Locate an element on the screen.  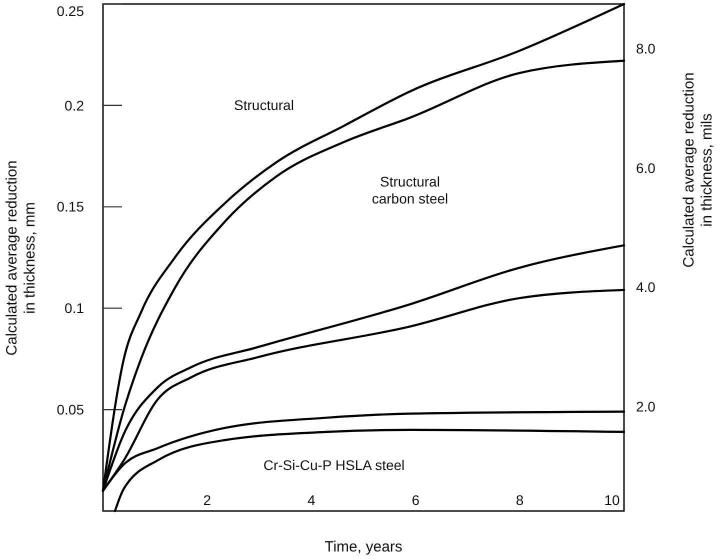
y2-tick-label: 8.0 is located at coordinates (646, 48).